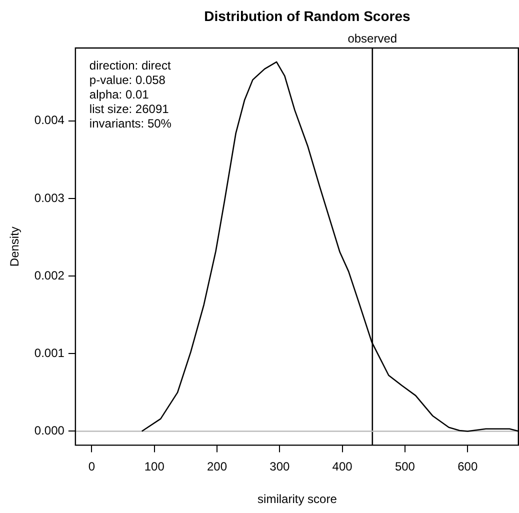 This screenshot has height=513, width=519. I want to click on y-tick-label: 0.001, so click(49, 353).